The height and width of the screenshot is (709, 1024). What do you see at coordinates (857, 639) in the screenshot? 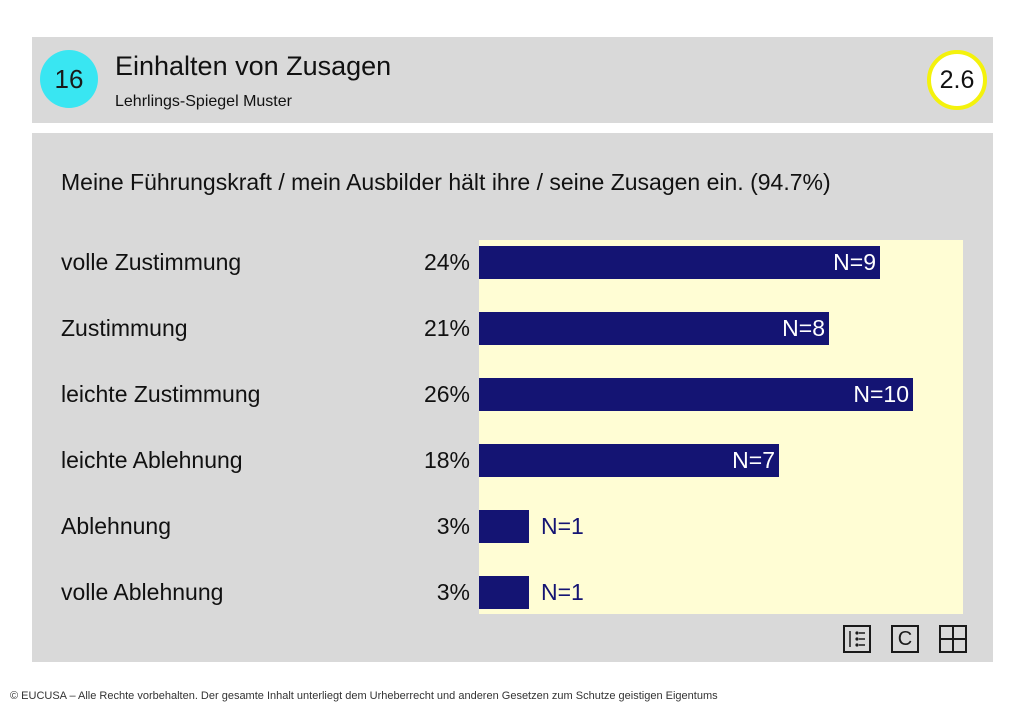
I see `list-chart-icon` at bounding box center [857, 639].